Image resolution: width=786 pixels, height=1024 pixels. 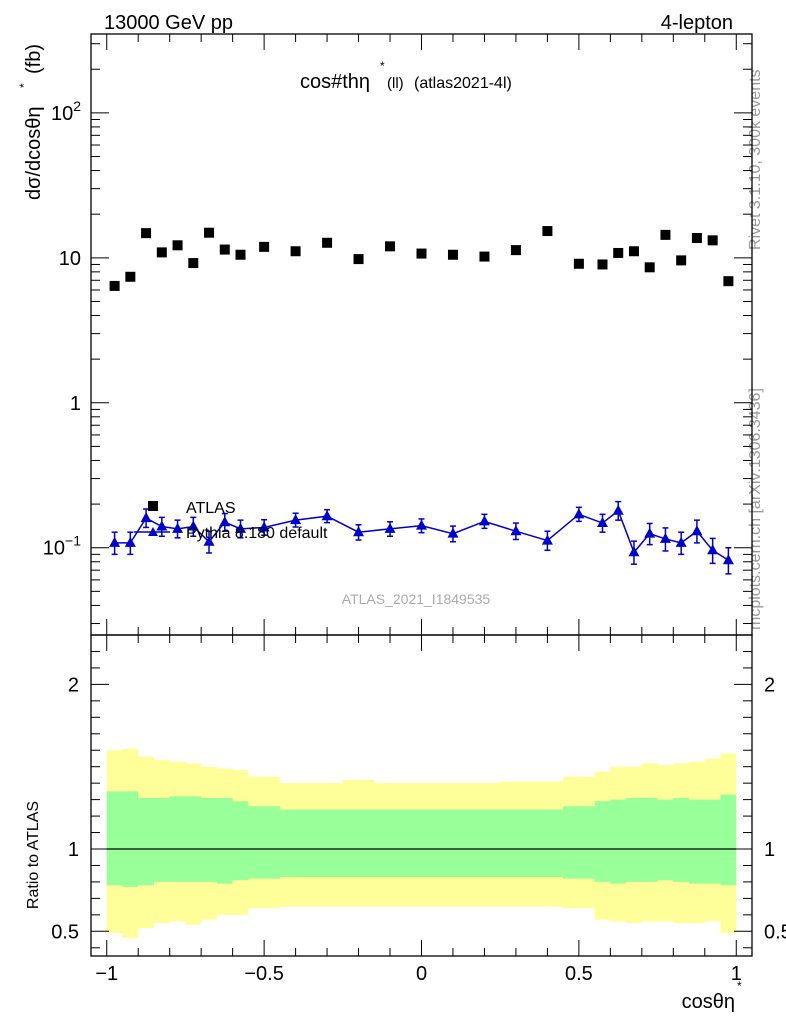 I want to click on header-right: 4-lepton, so click(x=697, y=23).